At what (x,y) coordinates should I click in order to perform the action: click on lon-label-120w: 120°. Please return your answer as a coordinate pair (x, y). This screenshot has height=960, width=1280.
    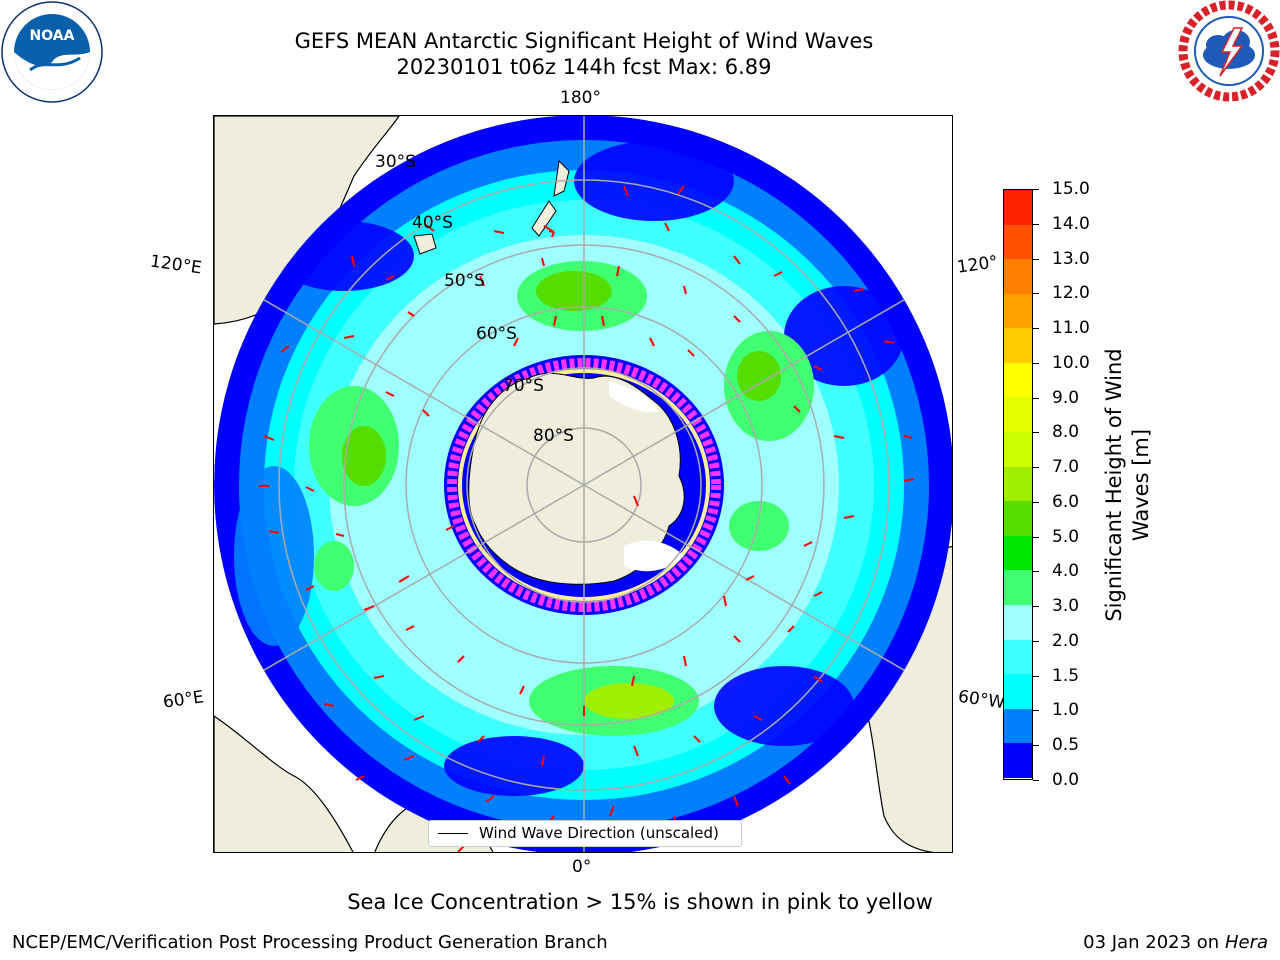
    Looking at the image, I should click on (977, 265).